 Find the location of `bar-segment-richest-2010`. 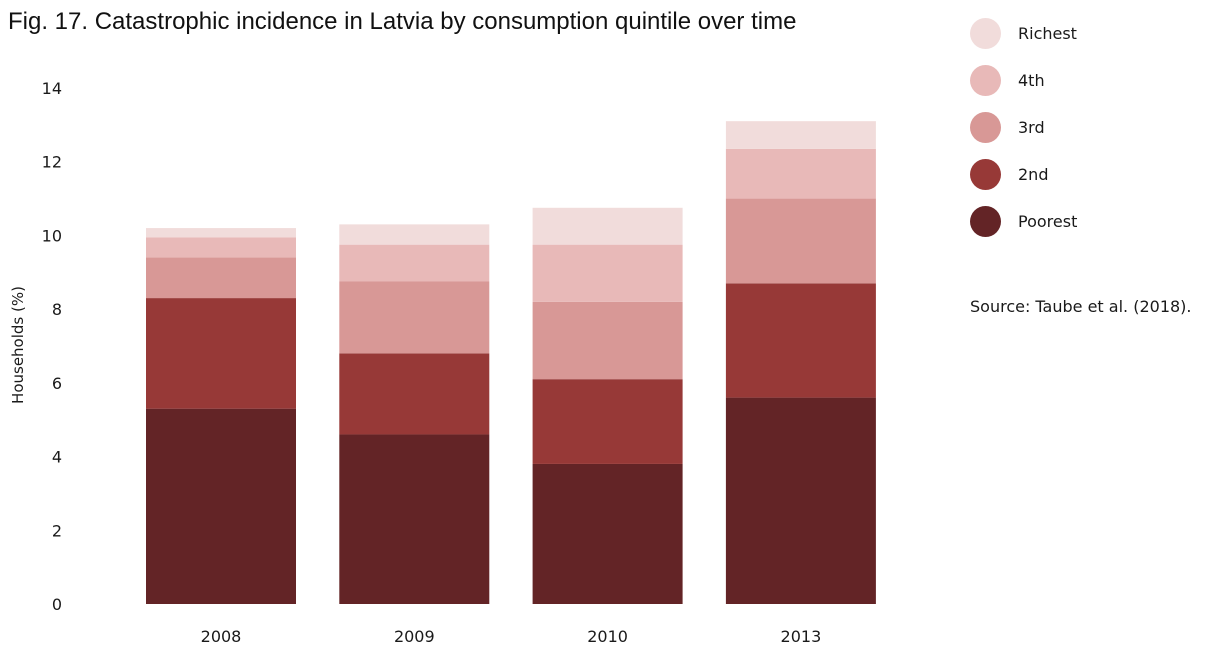

bar-segment-richest-2010 is located at coordinates (607, 226).